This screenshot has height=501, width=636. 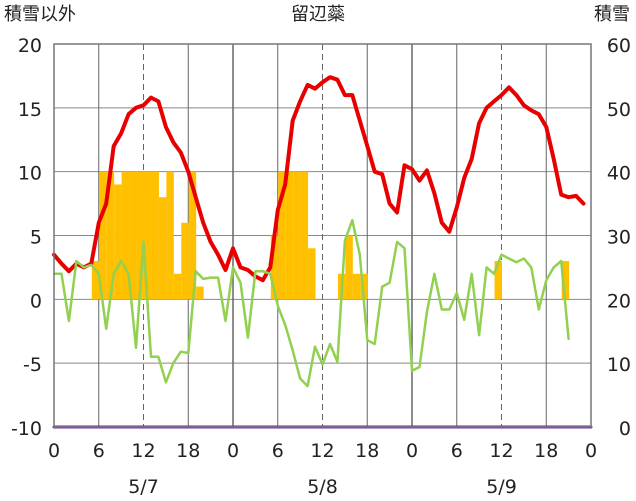 I want to click on right-axis-title: 積雪, so click(x=612, y=14).